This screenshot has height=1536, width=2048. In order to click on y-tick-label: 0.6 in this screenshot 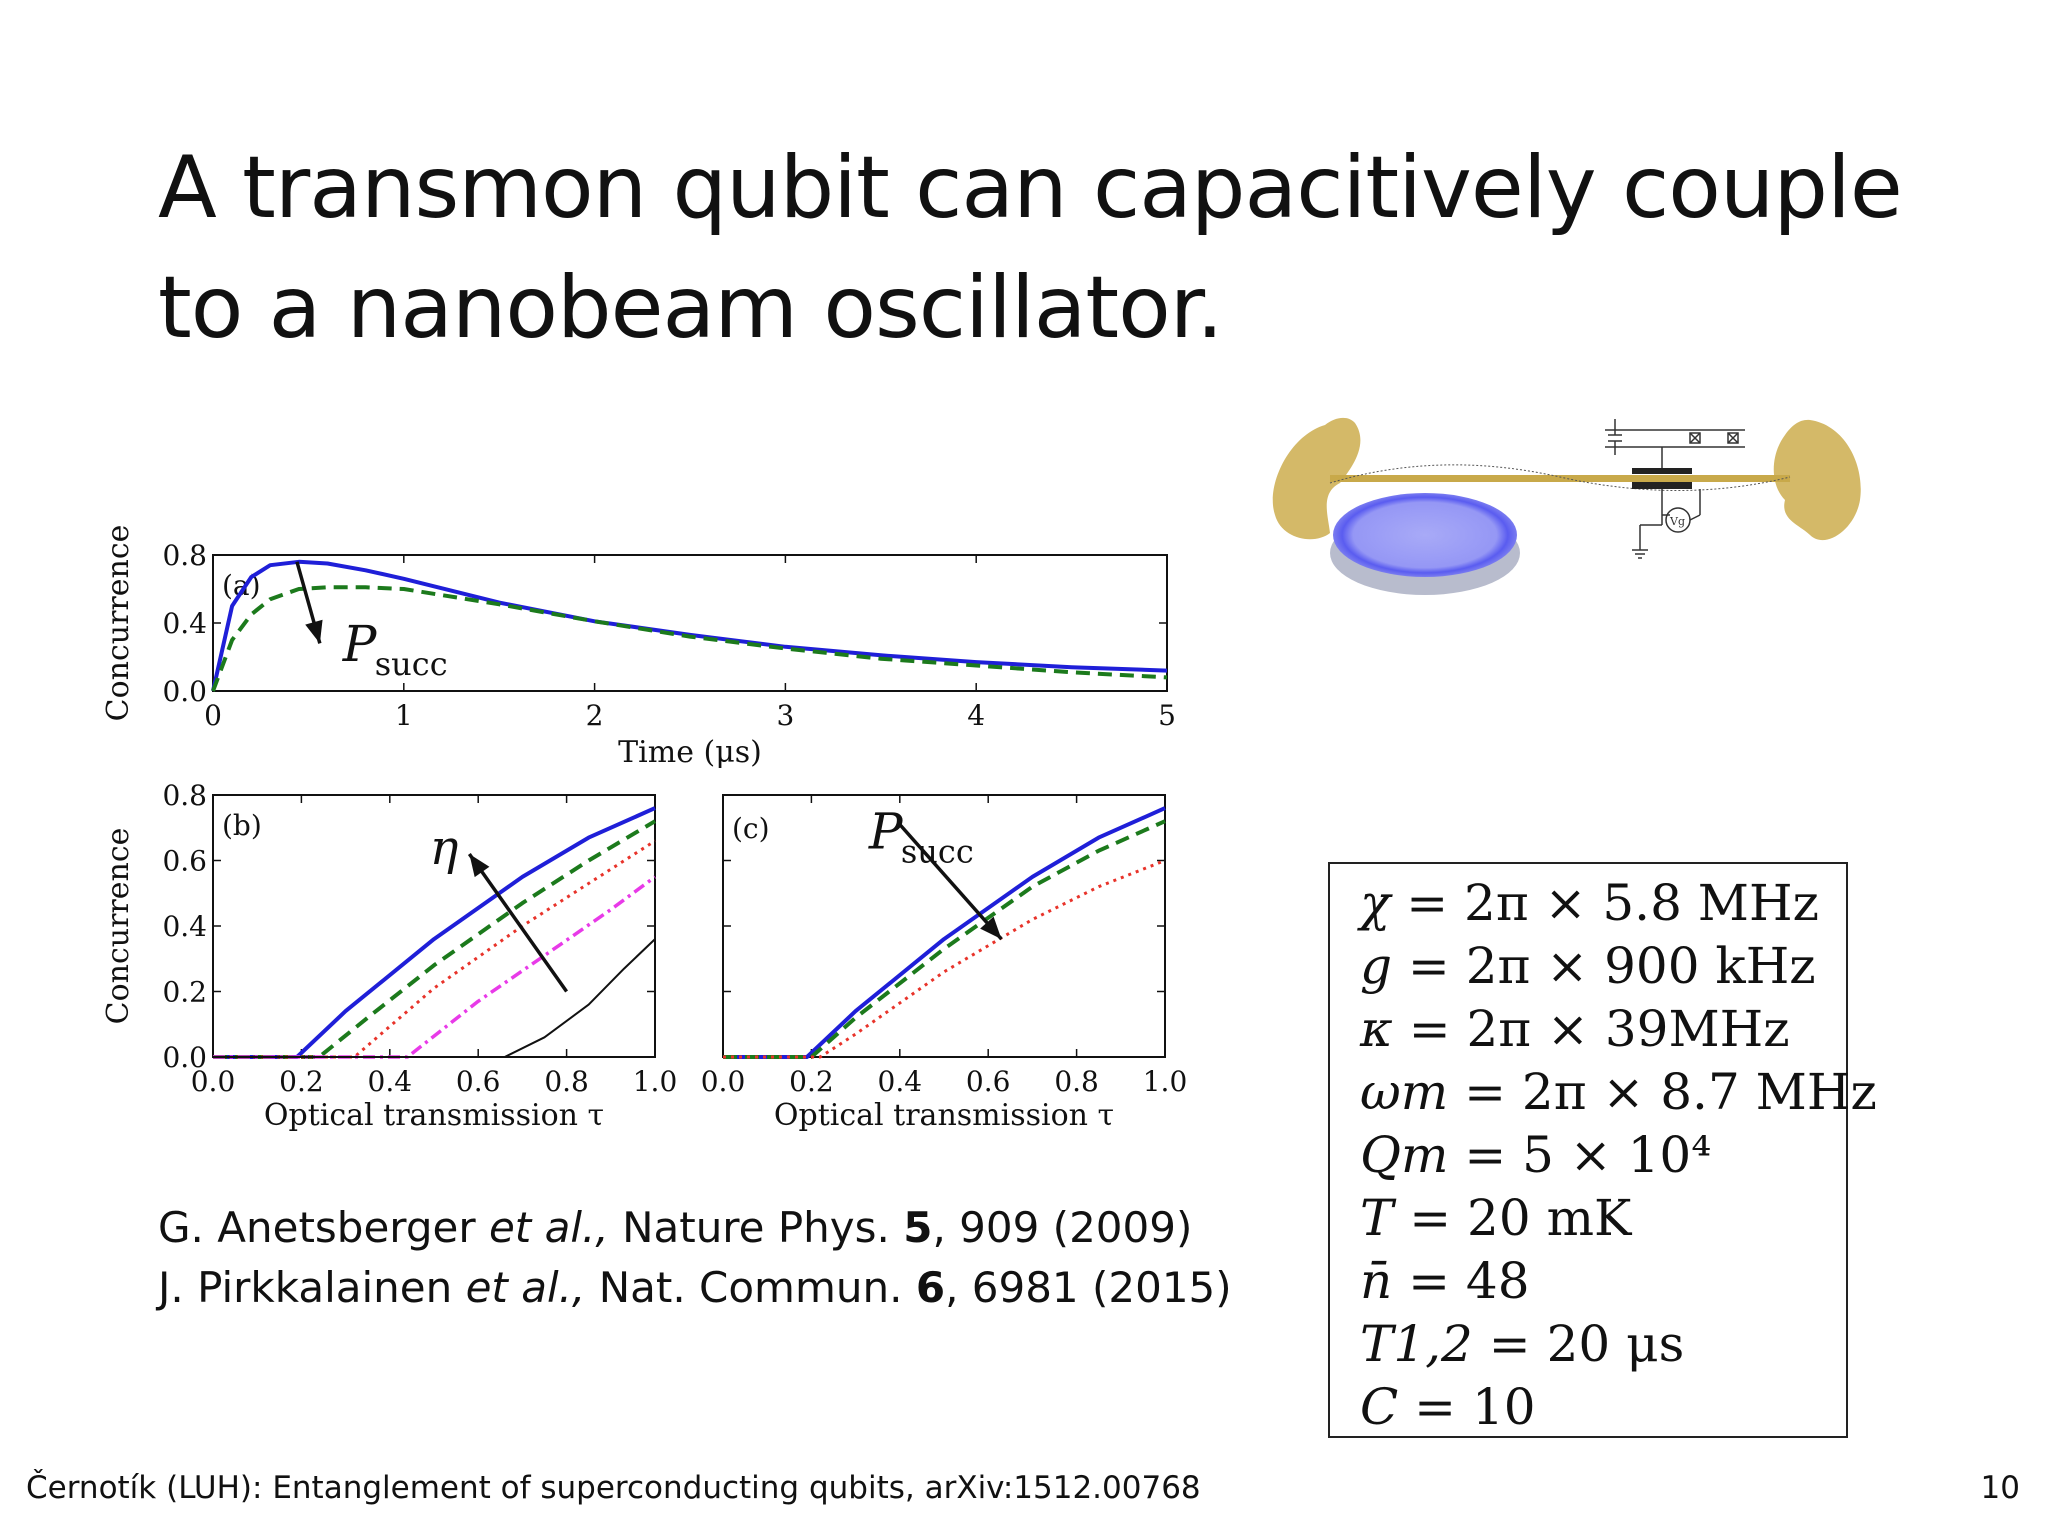, I will do `click(184, 861)`.